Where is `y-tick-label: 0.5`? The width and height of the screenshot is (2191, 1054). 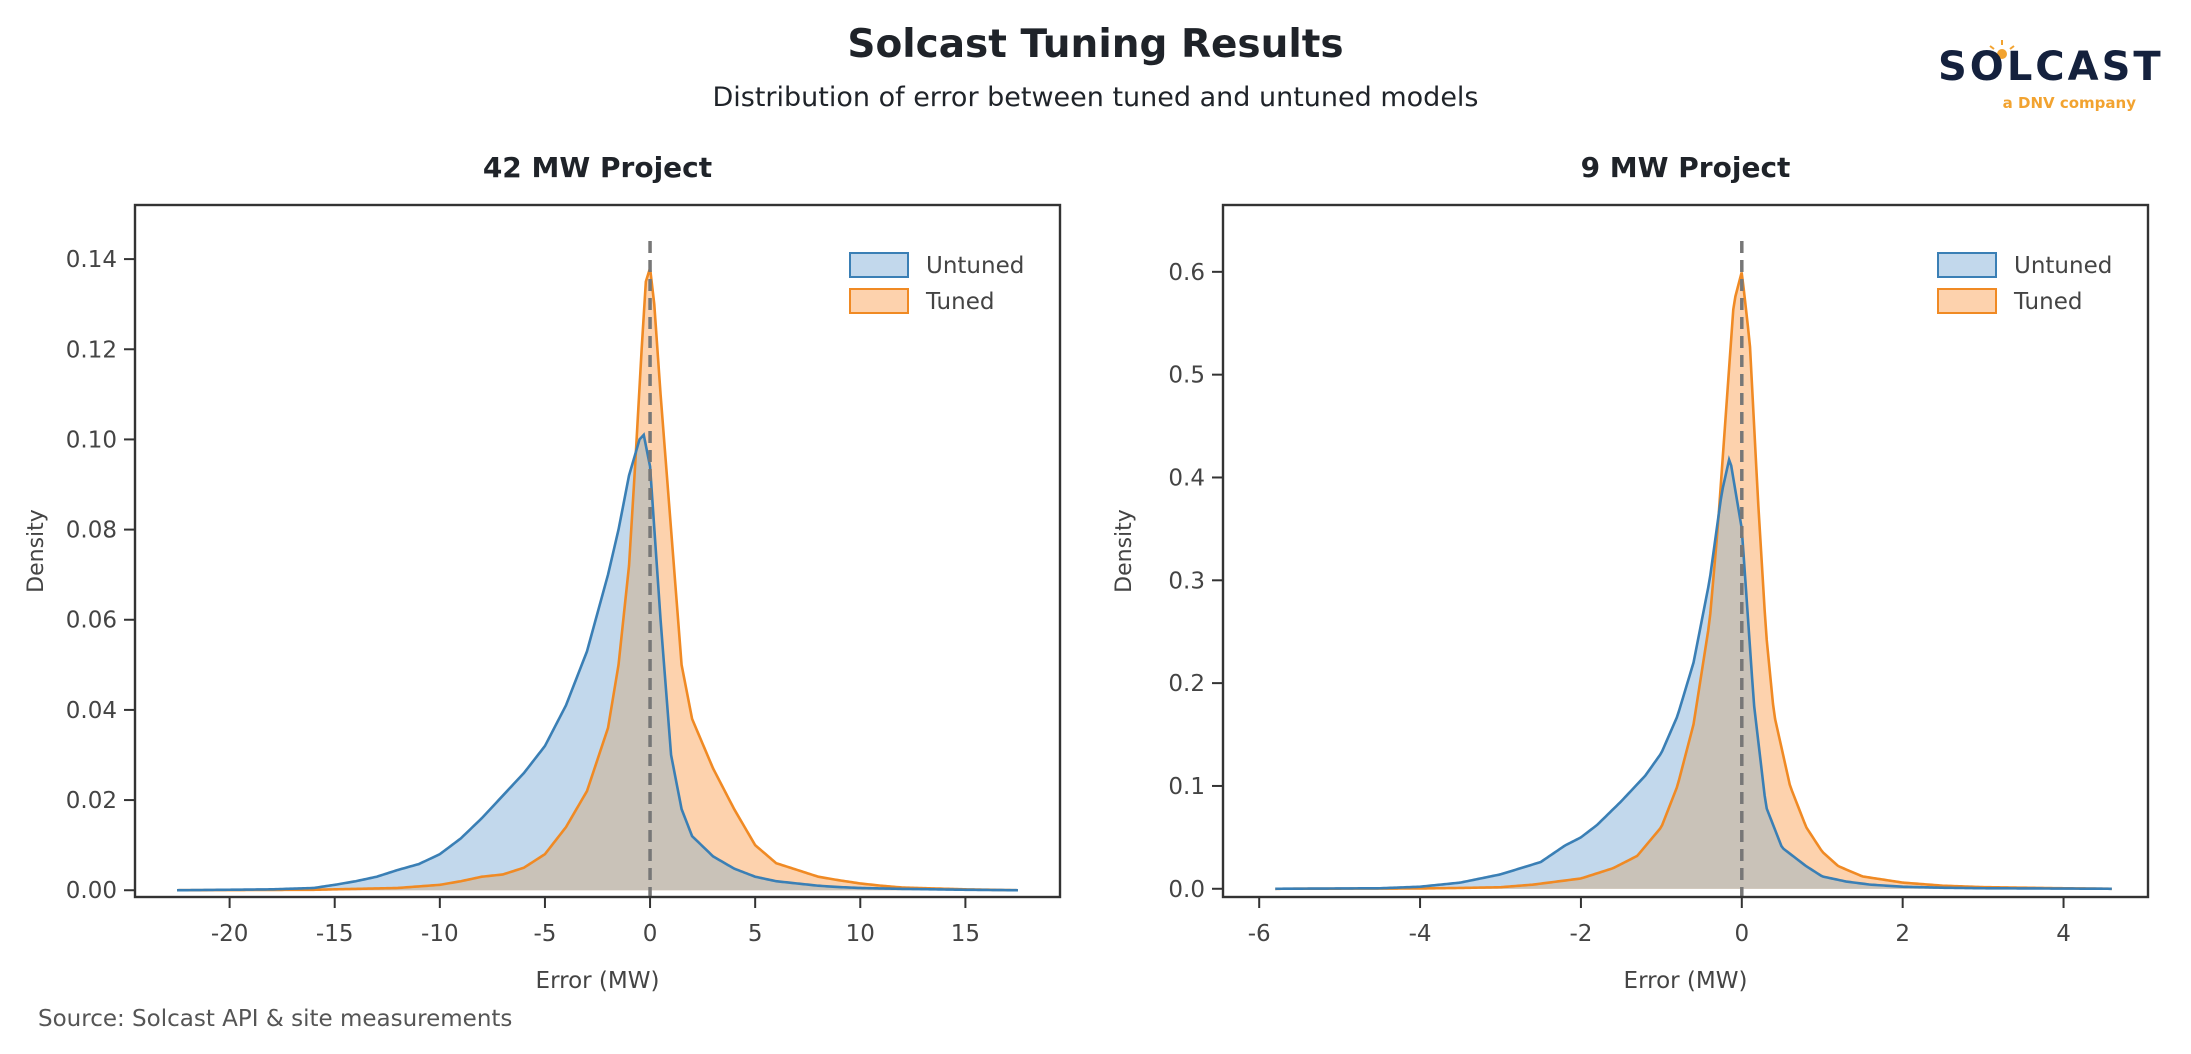
y-tick-label: 0.5 is located at coordinates (1186, 376).